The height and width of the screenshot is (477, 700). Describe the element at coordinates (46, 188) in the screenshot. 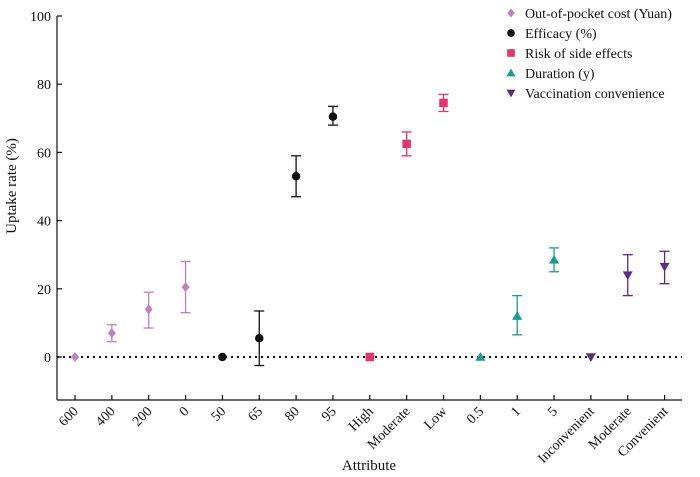

I see `y-ticks: 0 20 40 60 80 100` at that location.